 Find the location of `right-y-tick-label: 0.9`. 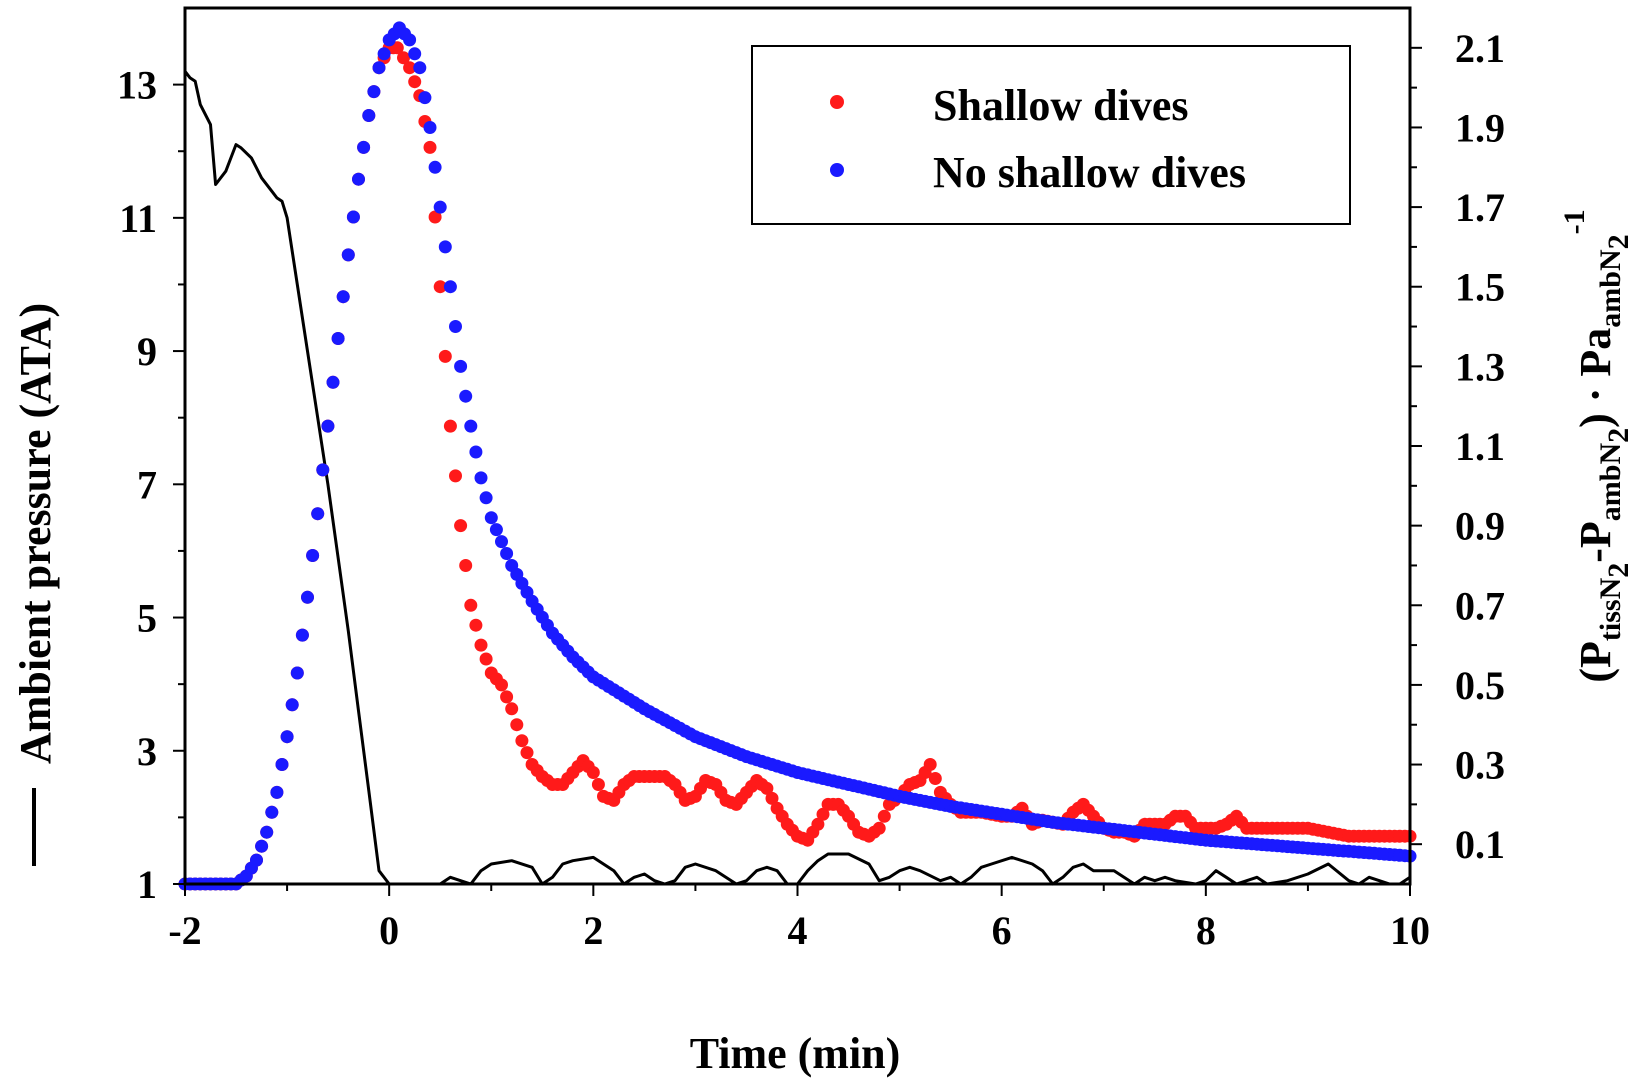

right-y-tick-label: 0.9 is located at coordinates (1480, 526).